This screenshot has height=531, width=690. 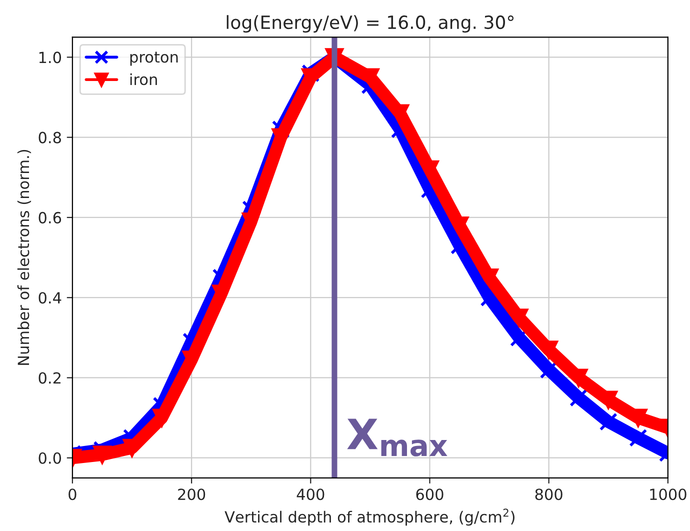 What do you see at coordinates (143, 79) in the screenshot?
I see `legend-label: iron` at bounding box center [143, 79].